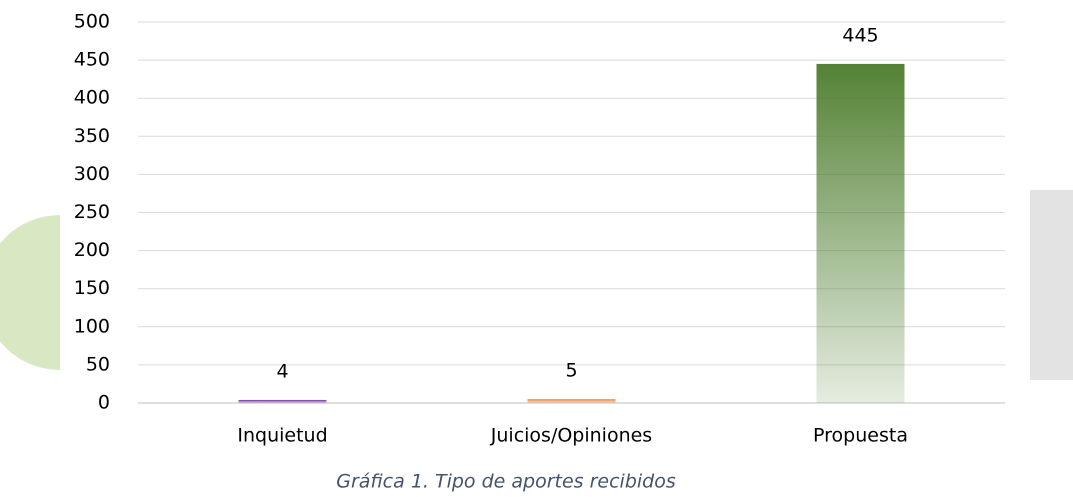  What do you see at coordinates (860, 35) in the screenshot?
I see `data-label: 445` at bounding box center [860, 35].